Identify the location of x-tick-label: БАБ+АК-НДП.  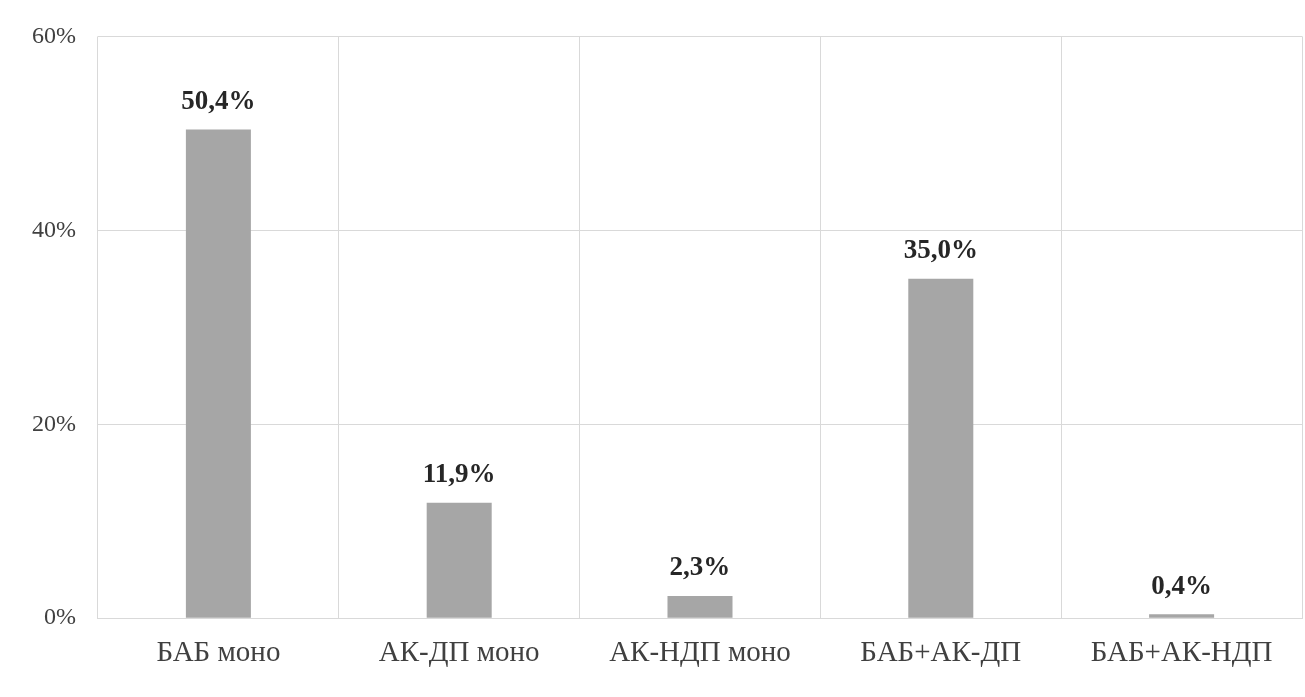
(1181, 651).